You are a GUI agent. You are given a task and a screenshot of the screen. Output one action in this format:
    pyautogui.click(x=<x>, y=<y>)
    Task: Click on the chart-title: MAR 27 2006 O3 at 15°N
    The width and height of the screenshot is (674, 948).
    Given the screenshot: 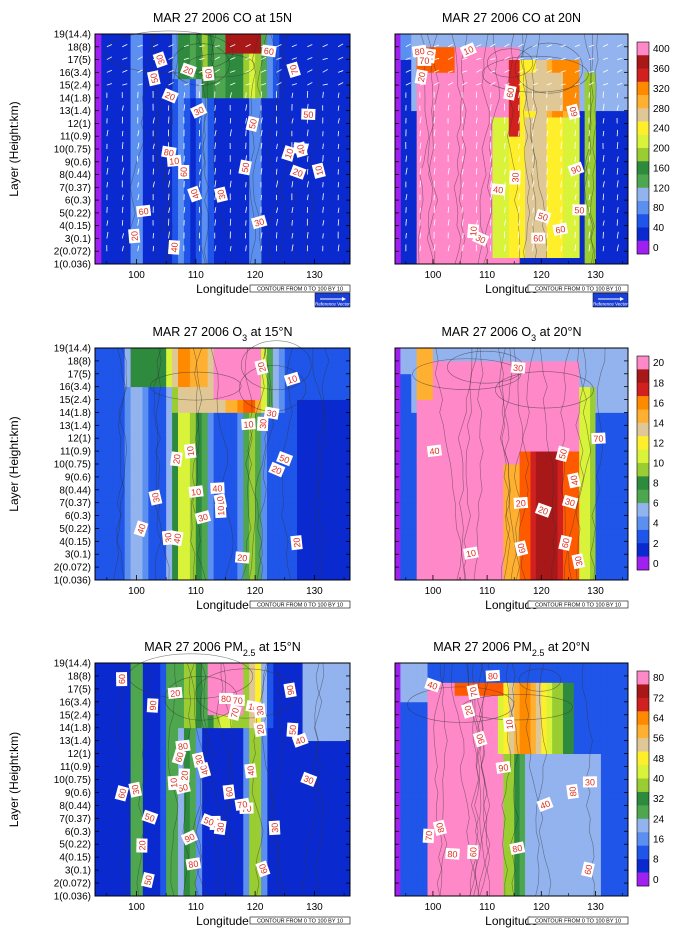 What is the action you would take?
    pyautogui.click(x=223, y=334)
    